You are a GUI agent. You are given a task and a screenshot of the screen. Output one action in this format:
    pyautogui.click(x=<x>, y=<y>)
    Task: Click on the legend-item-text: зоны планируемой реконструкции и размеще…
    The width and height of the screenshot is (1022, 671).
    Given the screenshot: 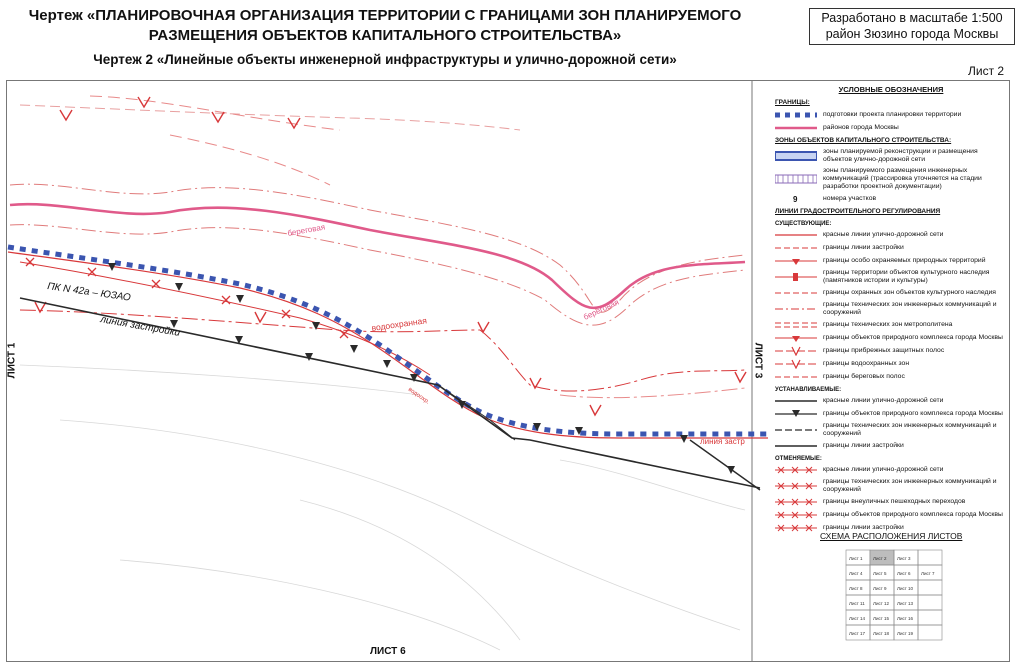 What is the action you would take?
    pyautogui.click(x=900, y=155)
    